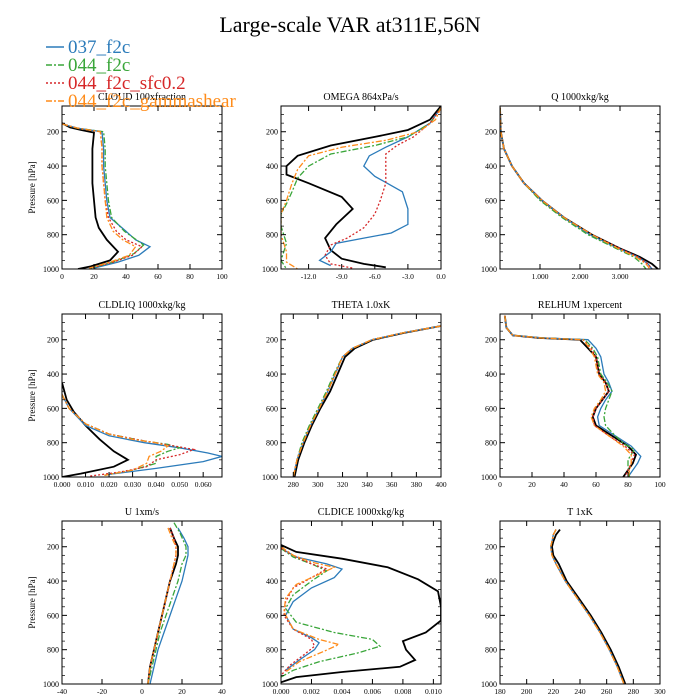 The height and width of the screenshot is (700, 700). Describe the element at coordinates (190, 276) in the screenshot. I see `x-tick-label: 80` at that location.